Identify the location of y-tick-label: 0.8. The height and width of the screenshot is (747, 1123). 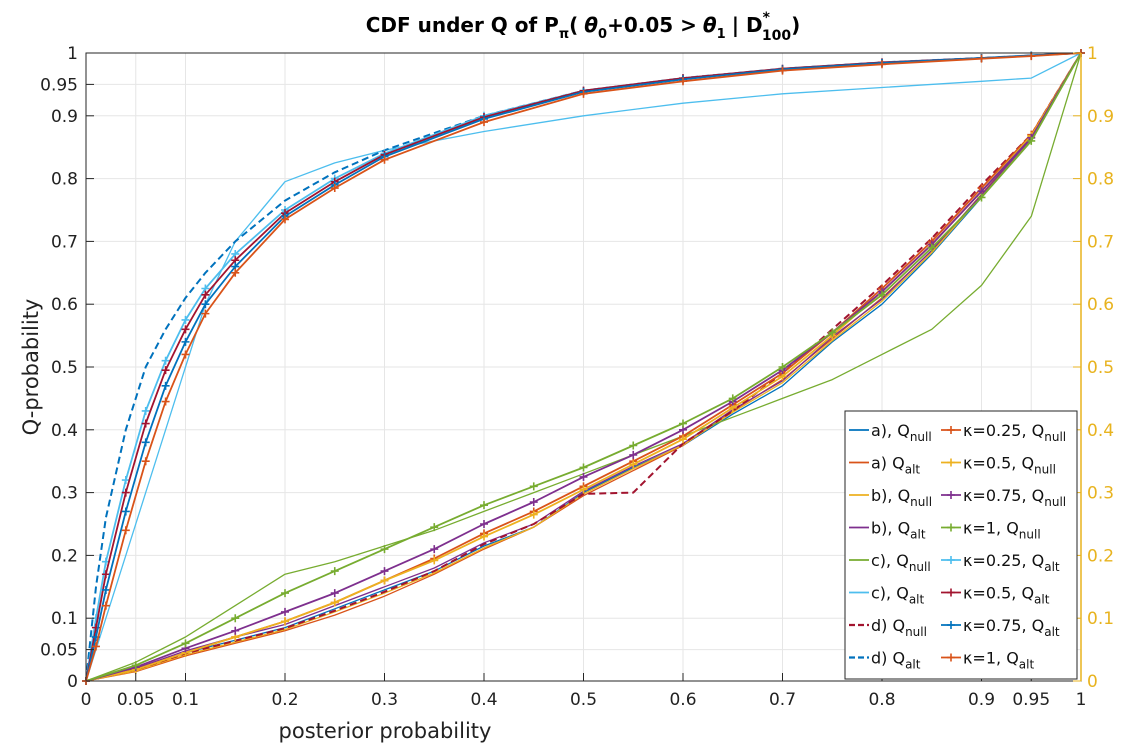
(64, 180).